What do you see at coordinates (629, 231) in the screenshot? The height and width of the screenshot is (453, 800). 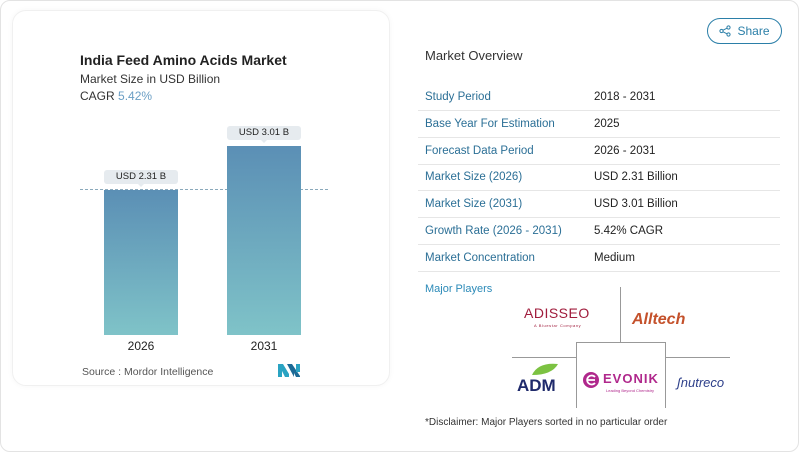 I see `row-value: 5.42% CAGR` at bounding box center [629, 231].